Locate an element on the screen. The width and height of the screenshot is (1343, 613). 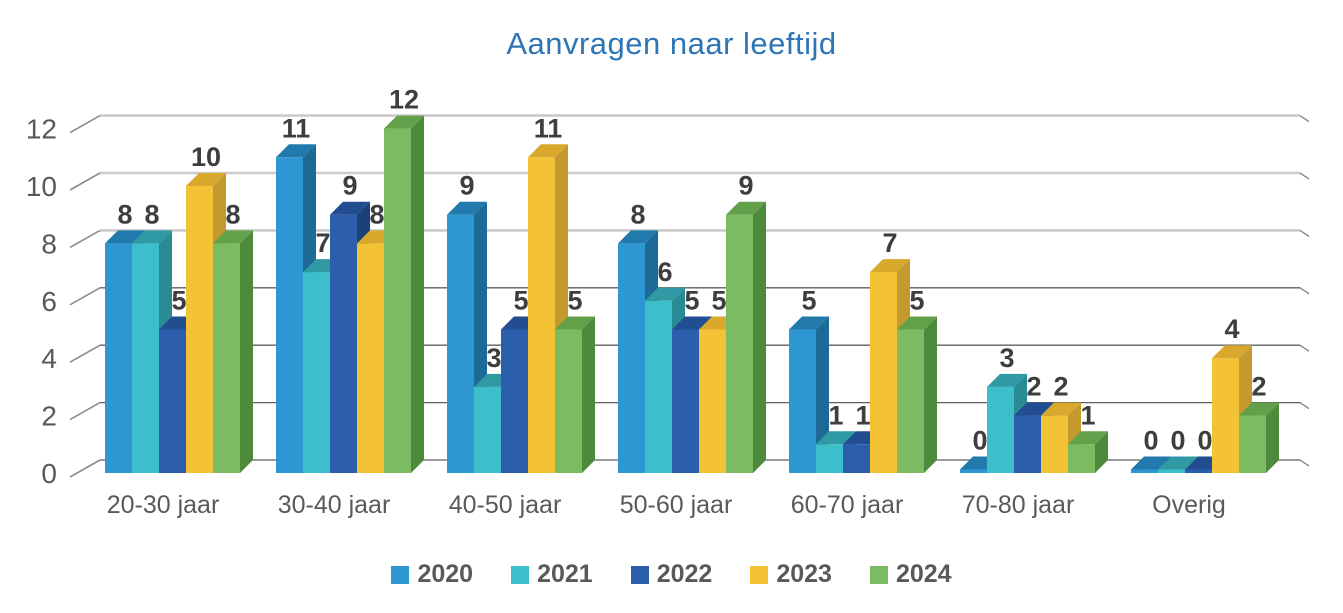
data-label: 3 is located at coordinates (493, 358).